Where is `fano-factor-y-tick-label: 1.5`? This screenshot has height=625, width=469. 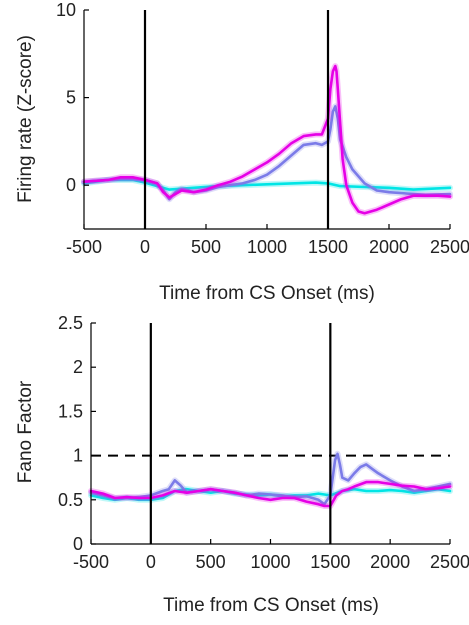
fano-factor-y-tick-label: 1.5 is located at coordinates (70, 411).